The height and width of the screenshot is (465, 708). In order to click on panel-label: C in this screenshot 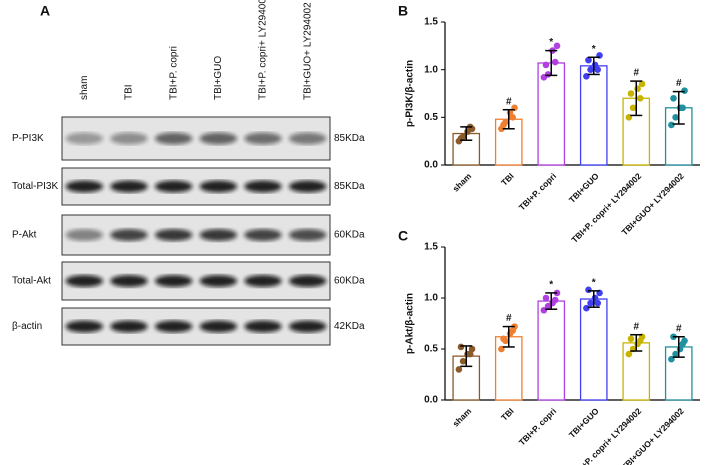, I will do `click(403, 236)`.